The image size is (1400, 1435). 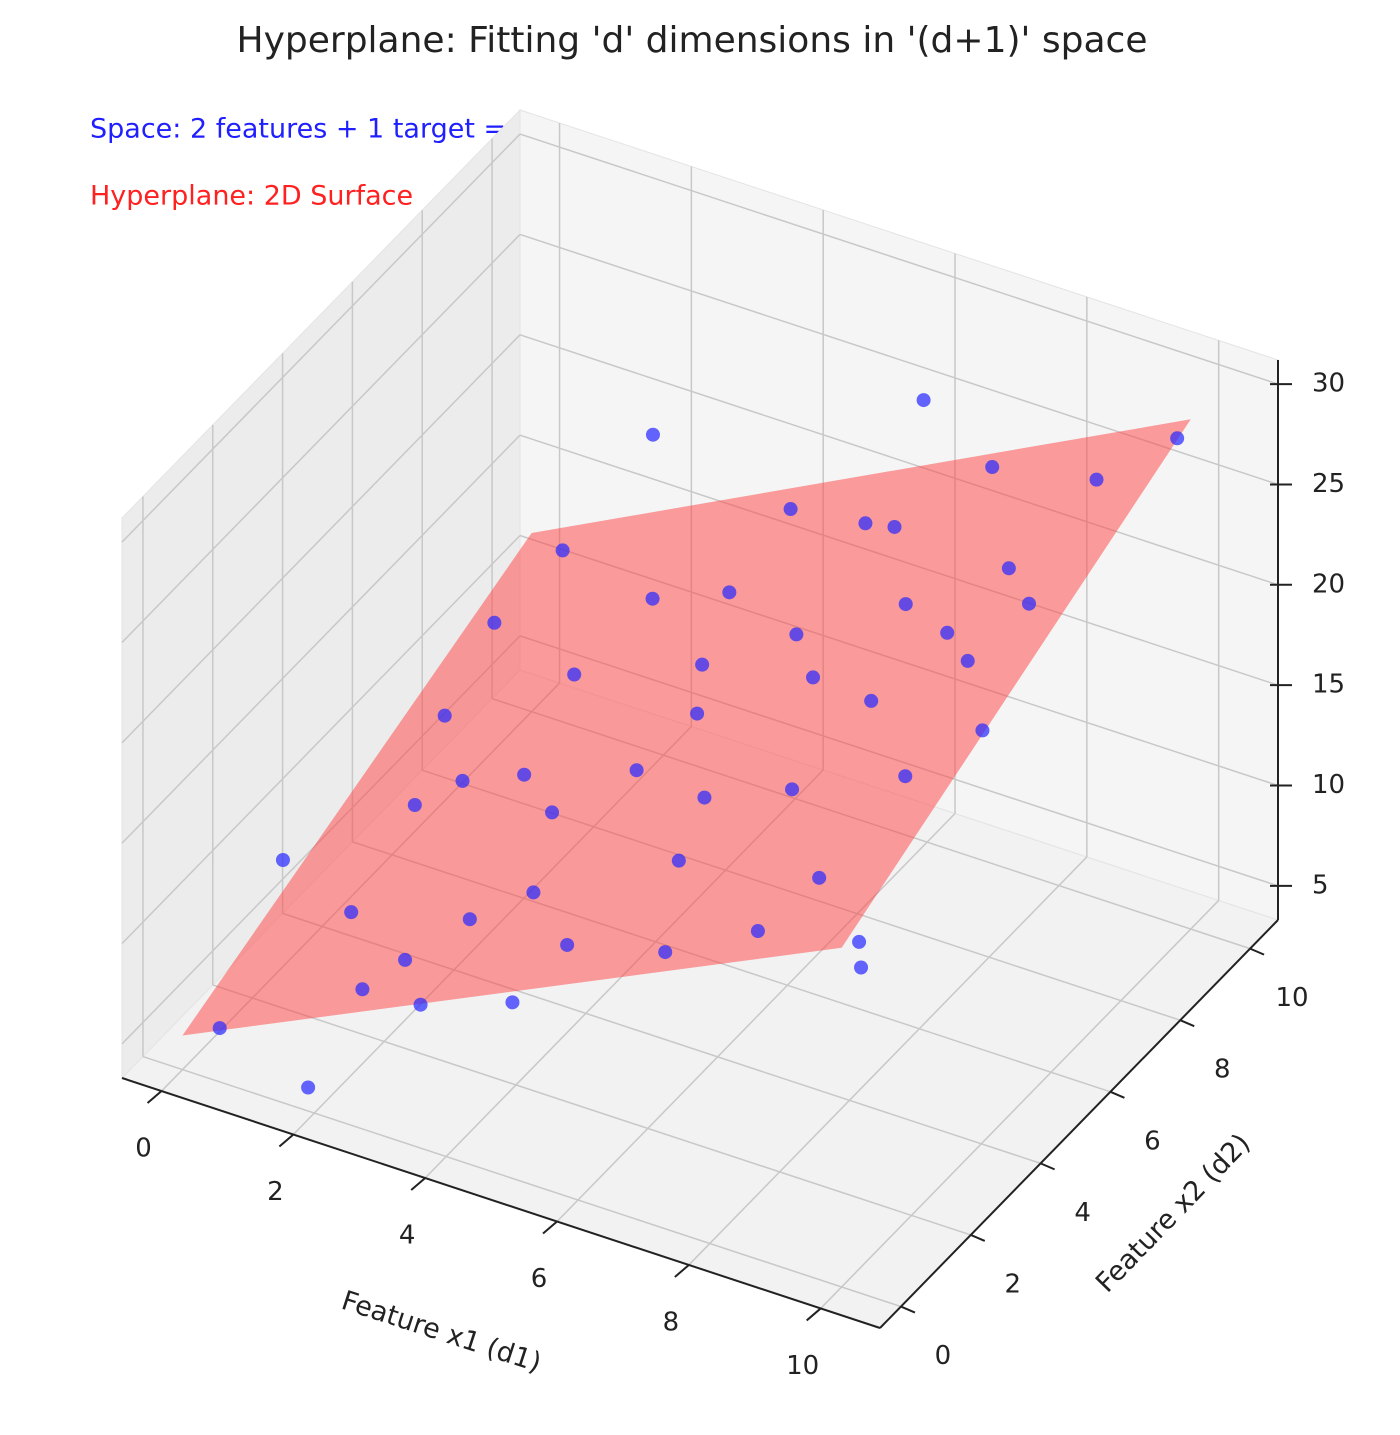 I want to click on annotation: Space: 2 features + 1 target = 3D, so click(x=321, y=129).